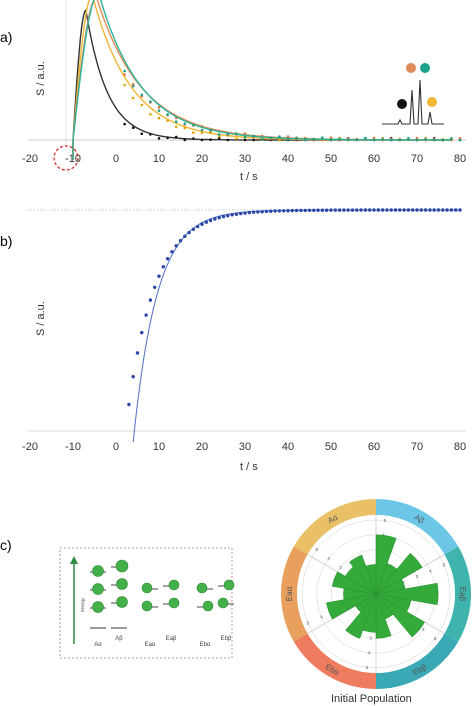  Describe the element at coordinates (205, 645) in the screenshot. I see `level-label: Ebα` at that location.